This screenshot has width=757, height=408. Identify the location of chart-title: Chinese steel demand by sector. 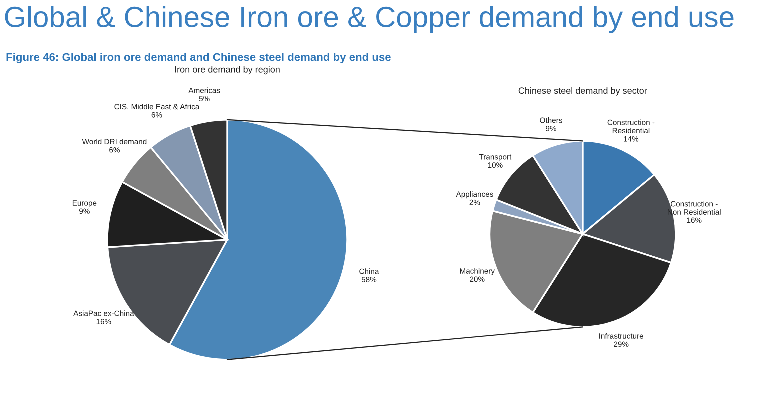
(583, 91).